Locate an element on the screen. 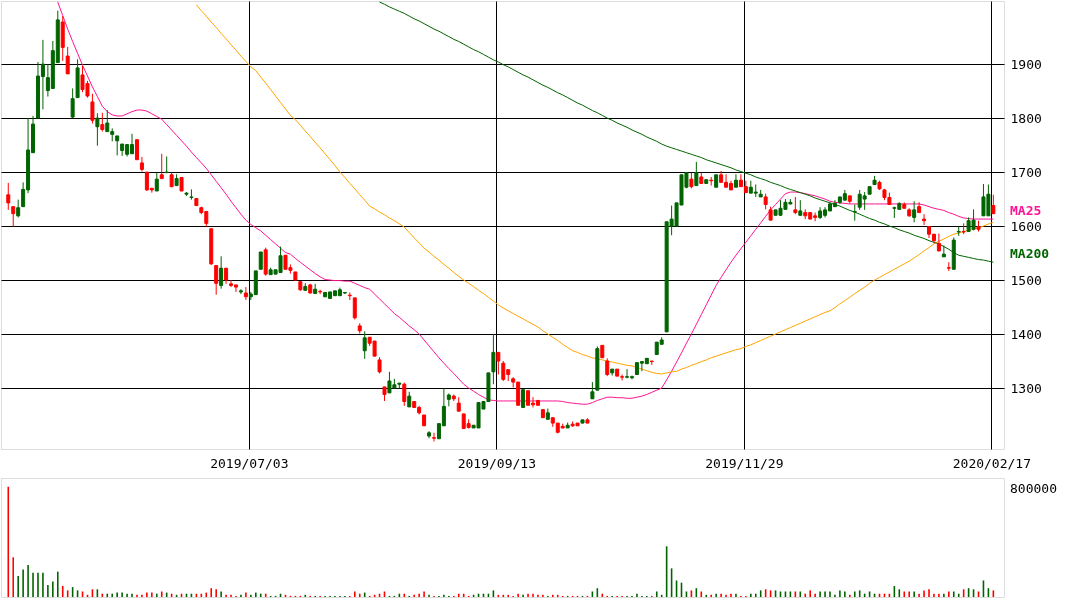 This screenshot has height=600, width=1065. y-tick-label: 1400 is located at coordinates (1026, 334).